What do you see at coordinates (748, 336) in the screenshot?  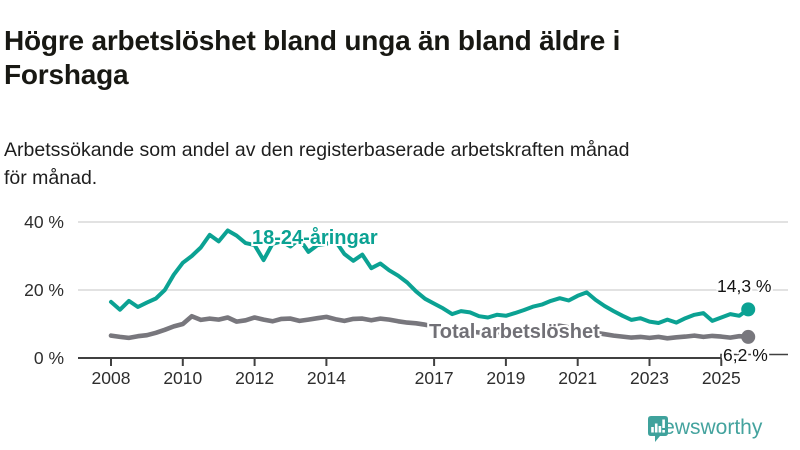 I see `series-end-dot-total` at bounding box center [748, 336].